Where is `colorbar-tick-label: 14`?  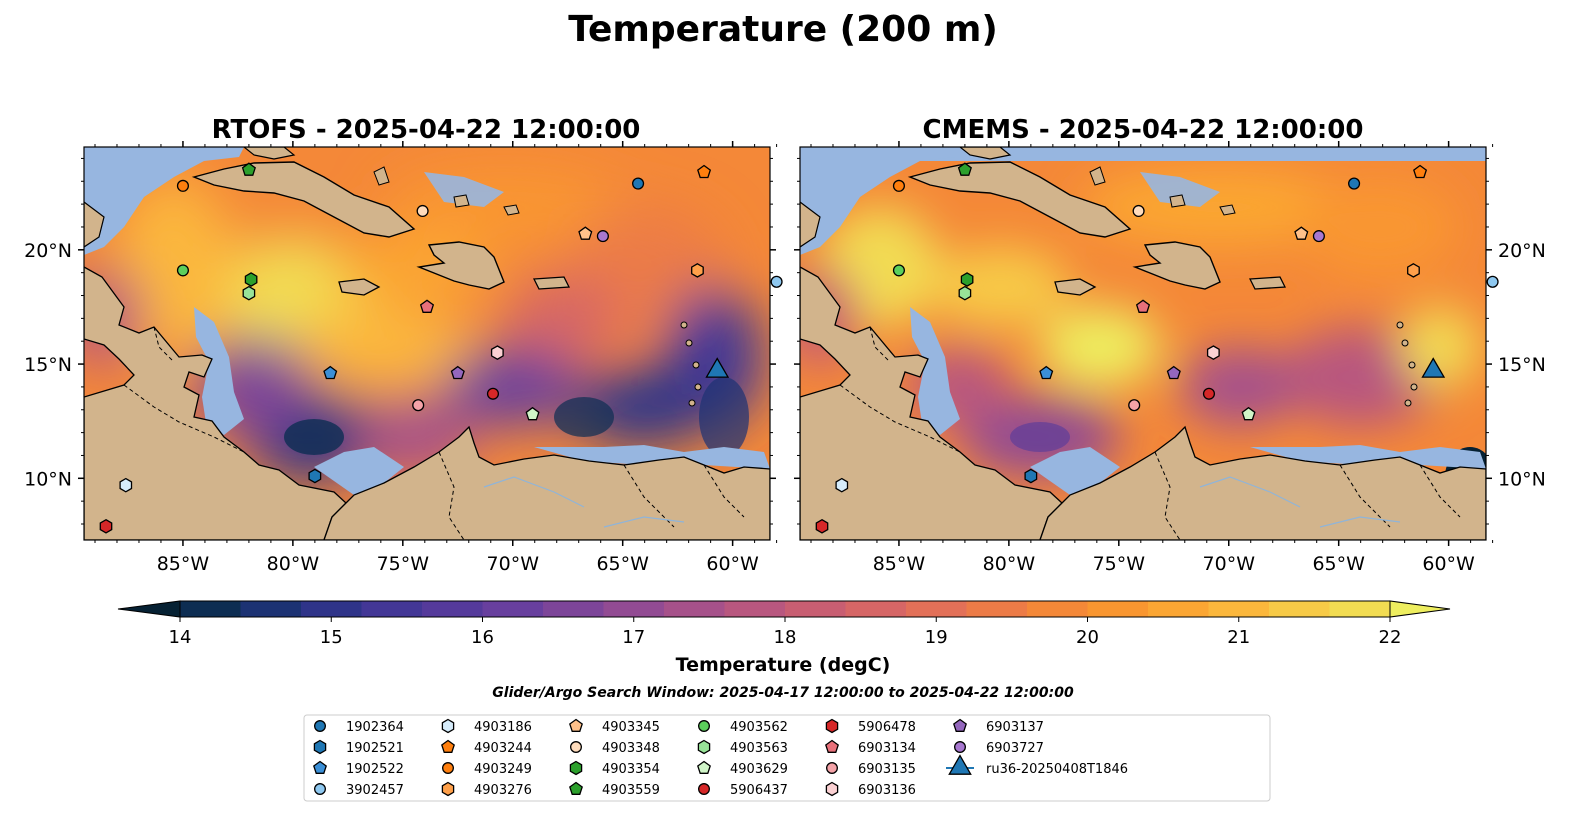 colorbar-tick-label: 14 is located at coordinates (180, 637).